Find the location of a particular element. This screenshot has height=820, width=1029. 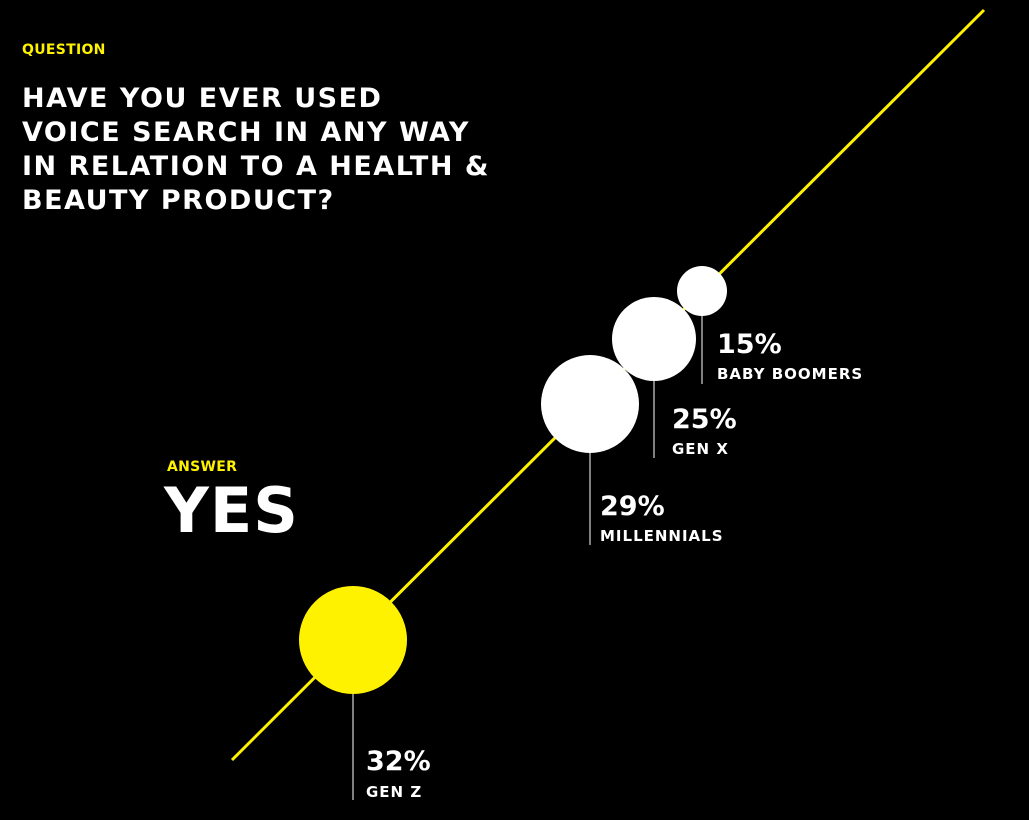

answer-label: ANSWER is located at coordinates (202, 467).